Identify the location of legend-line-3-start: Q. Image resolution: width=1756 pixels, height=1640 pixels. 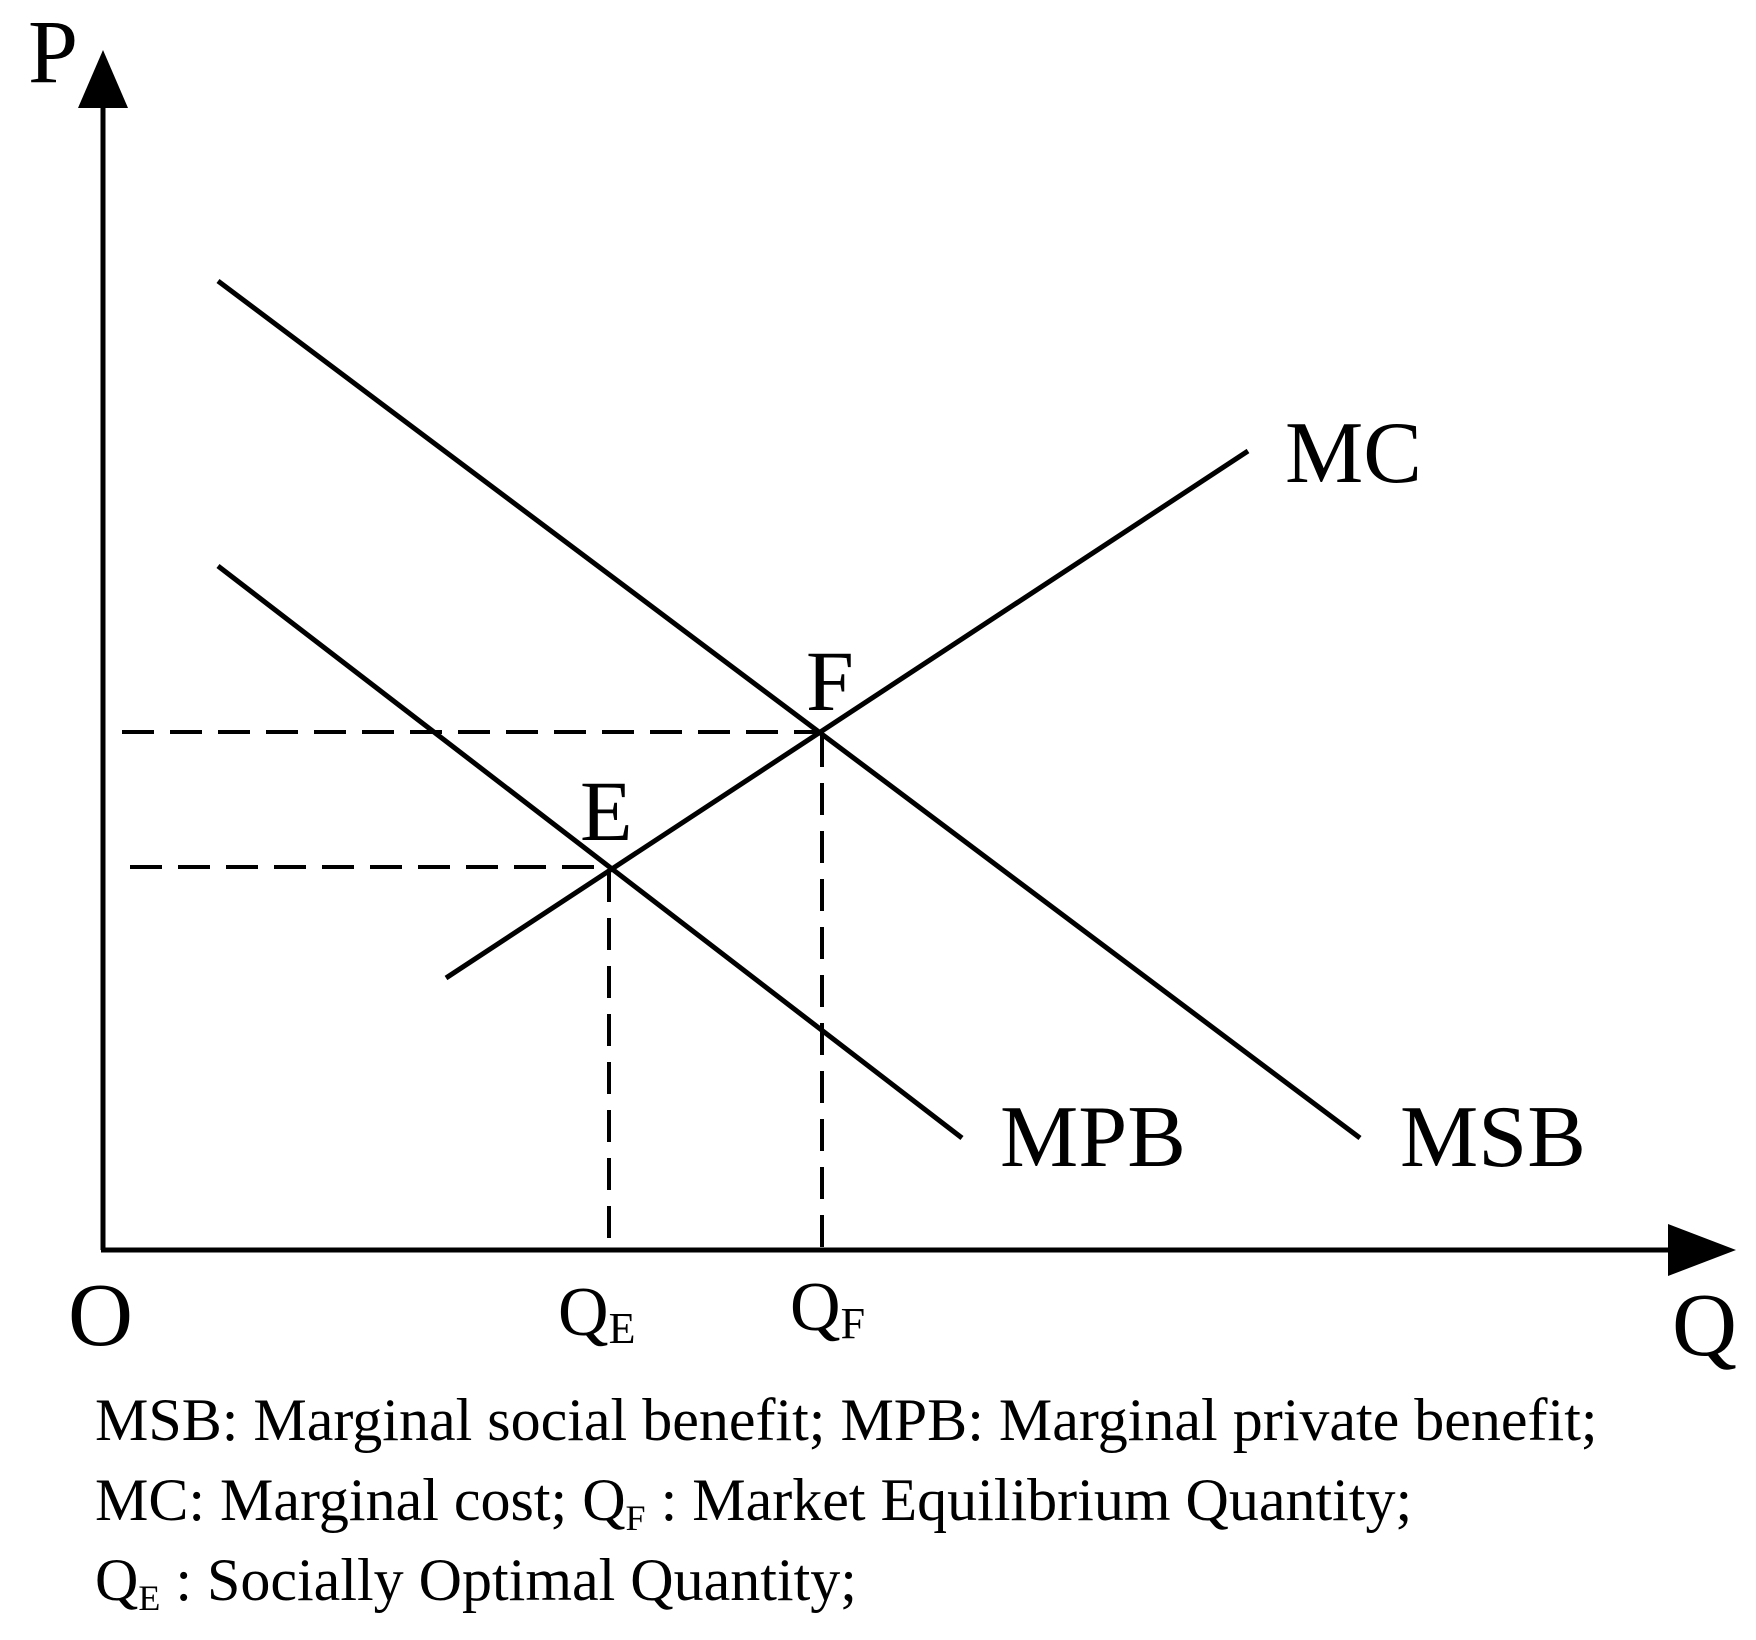
(117, 1580).